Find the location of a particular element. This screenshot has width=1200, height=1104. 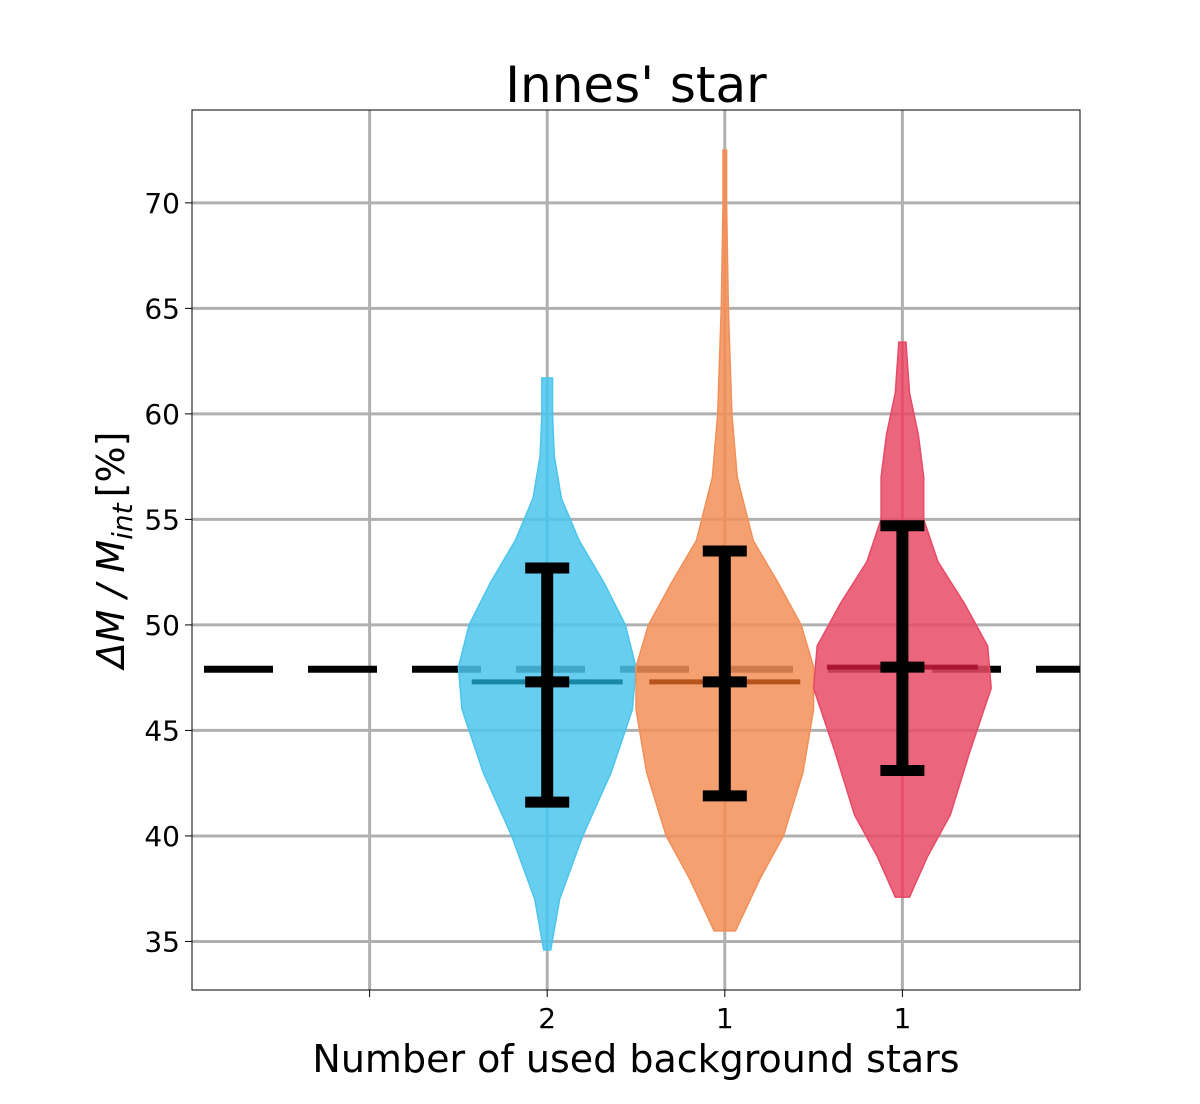

y-axis-label: ΔM / Mint [%] is located at coordinates (114, 552).